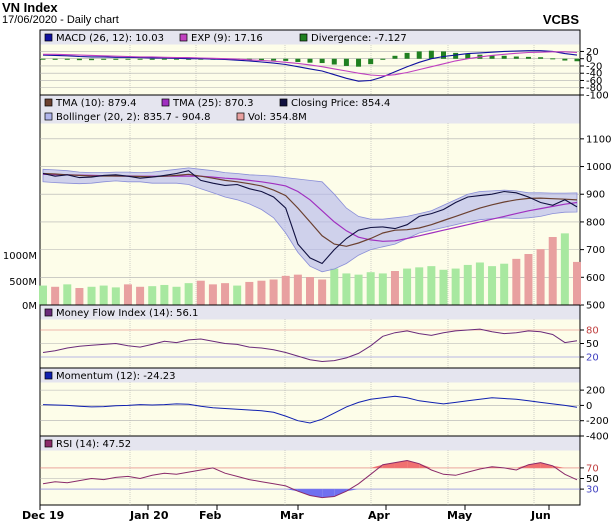 Image resolution: width=611 pixels, height=529 pixels. Describe the element at coordinates (29, 306) in the screenshot. I see `volume-tick-label: 0M` at that location.